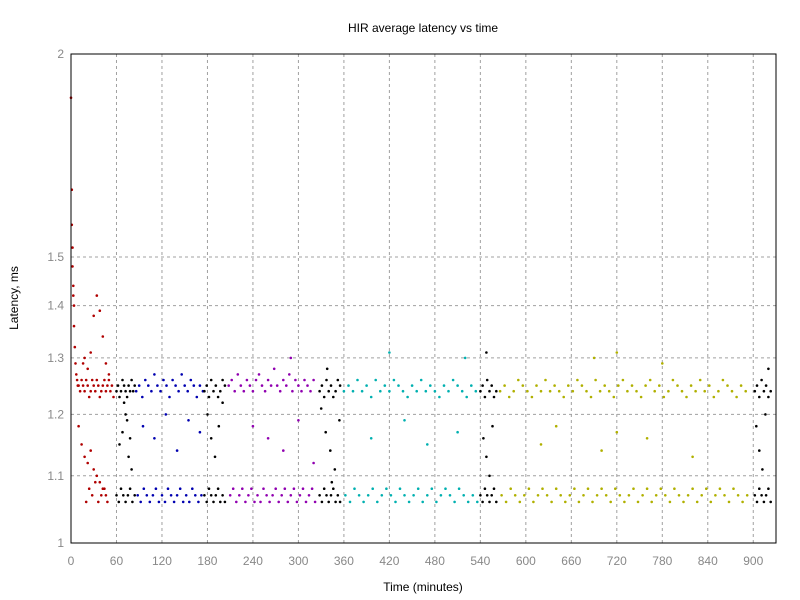 The height and width of the screenshot is (600, 800). I want to click on x-tick-label: 120, so click(162, 561).